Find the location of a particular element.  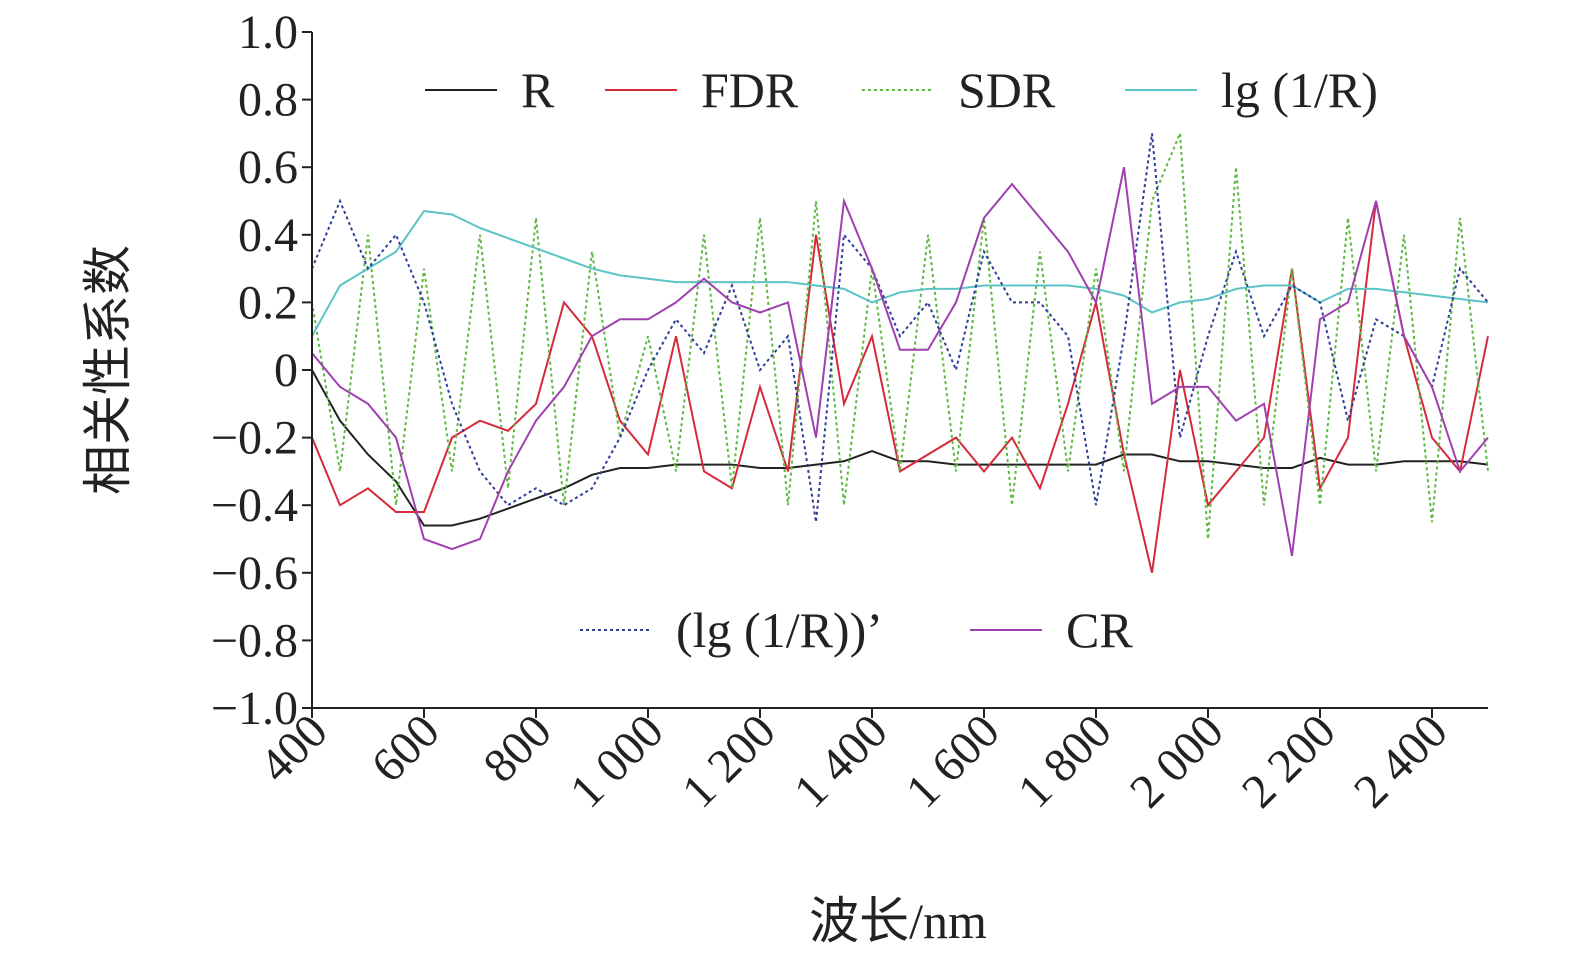

x-tick-label: 2 400 is located at coordinates (1401, 761).